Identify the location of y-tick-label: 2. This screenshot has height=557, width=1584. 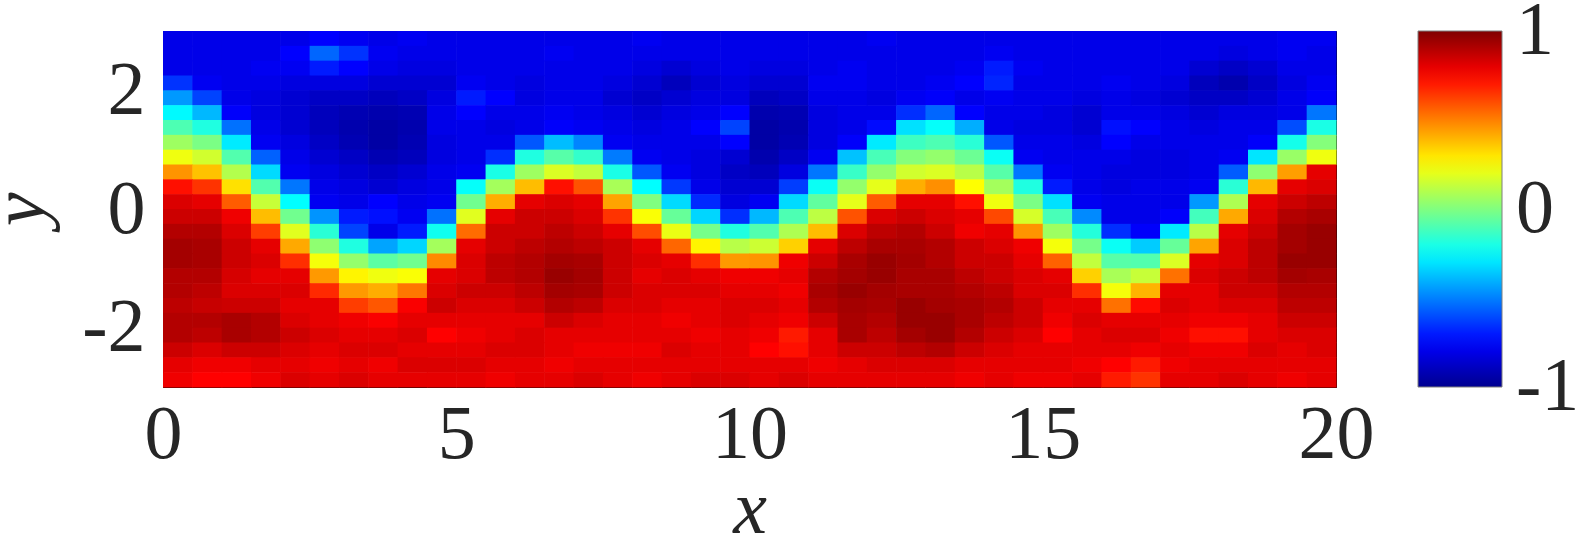
(126, 87).